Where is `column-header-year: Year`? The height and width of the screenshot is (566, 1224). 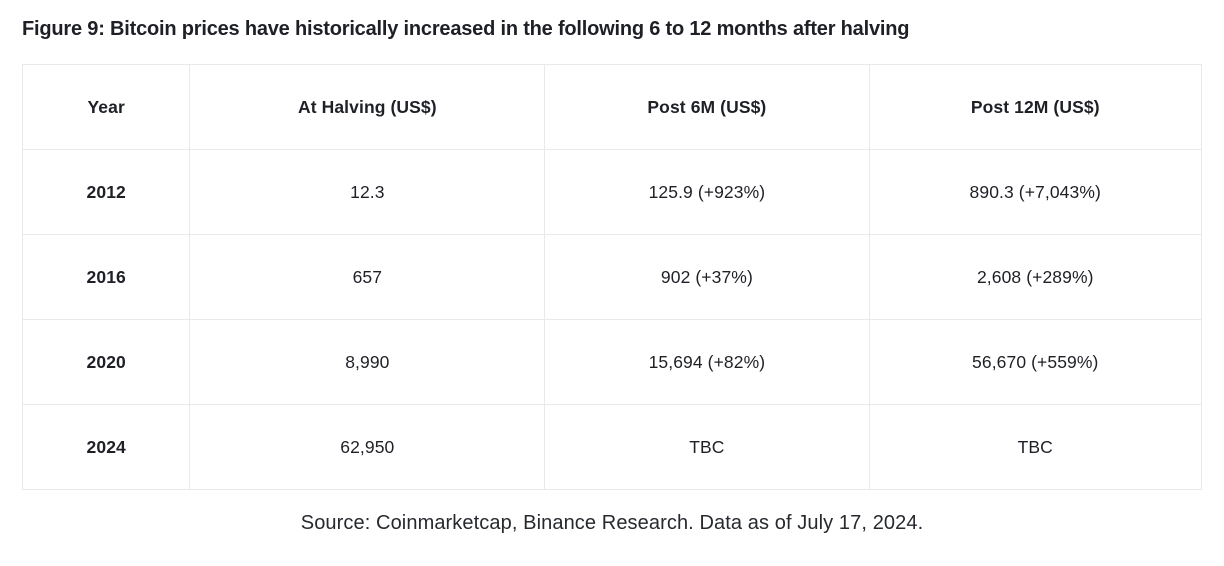 column-header-year: Year is located at coordinates (106, 107).